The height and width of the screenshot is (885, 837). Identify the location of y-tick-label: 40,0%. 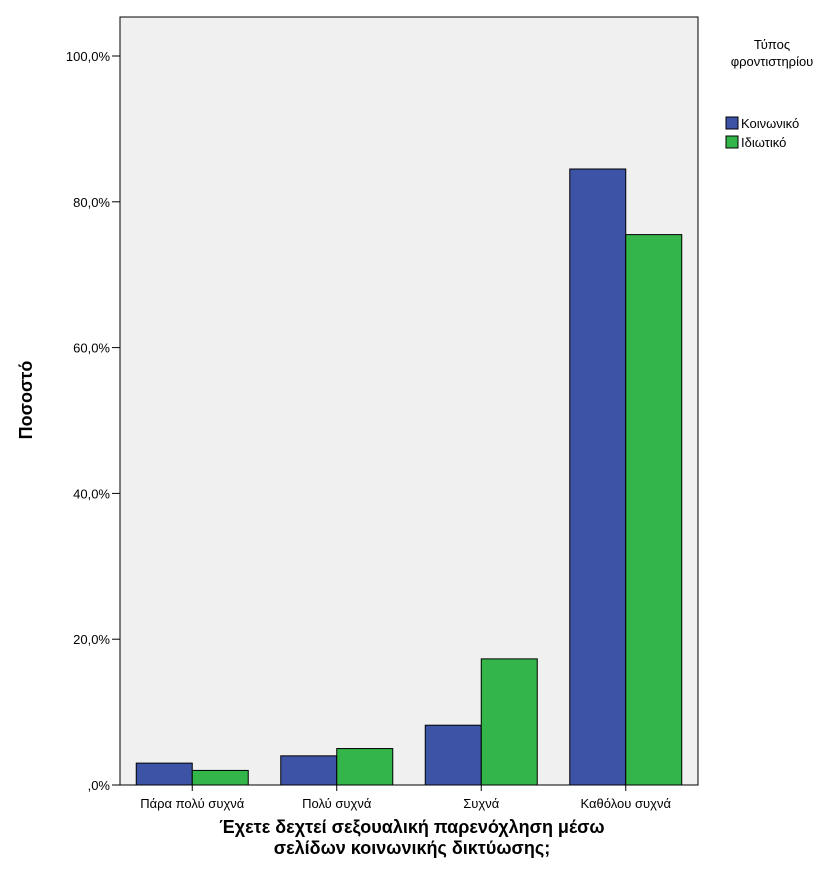
(91, 493).